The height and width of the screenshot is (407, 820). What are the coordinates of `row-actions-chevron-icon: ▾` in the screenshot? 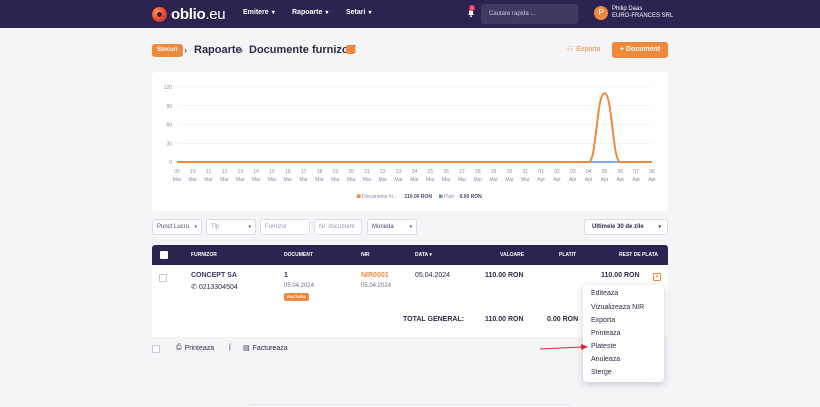 It's located at (657, 277).